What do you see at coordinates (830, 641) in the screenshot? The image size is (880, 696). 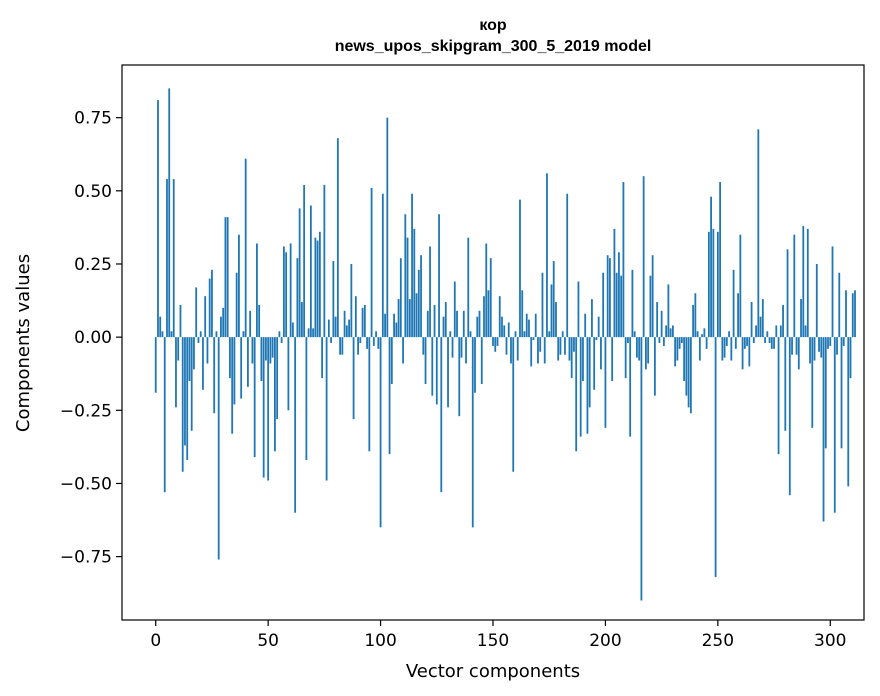 I see `x-tick-label: 300` at bounding box center [830, 641].